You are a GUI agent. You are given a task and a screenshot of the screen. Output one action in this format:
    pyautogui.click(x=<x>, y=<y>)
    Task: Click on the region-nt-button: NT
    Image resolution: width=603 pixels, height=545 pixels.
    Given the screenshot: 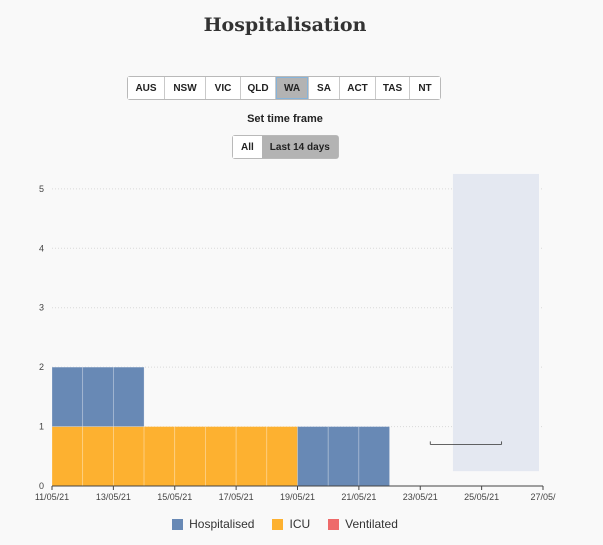 What is the action you would take?
    pyautogui.click(x=425, y=88)
    